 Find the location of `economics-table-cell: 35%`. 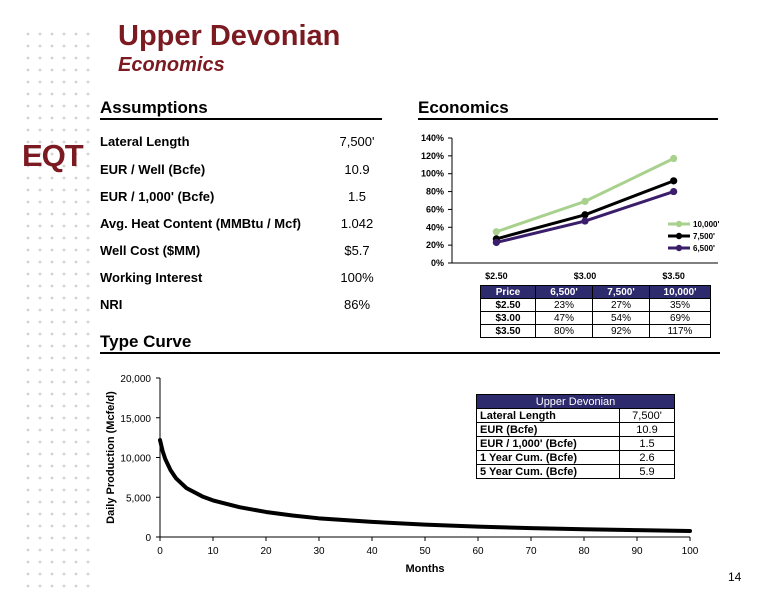

economics-table-cell: 35% is located at coordinates (680, 305).